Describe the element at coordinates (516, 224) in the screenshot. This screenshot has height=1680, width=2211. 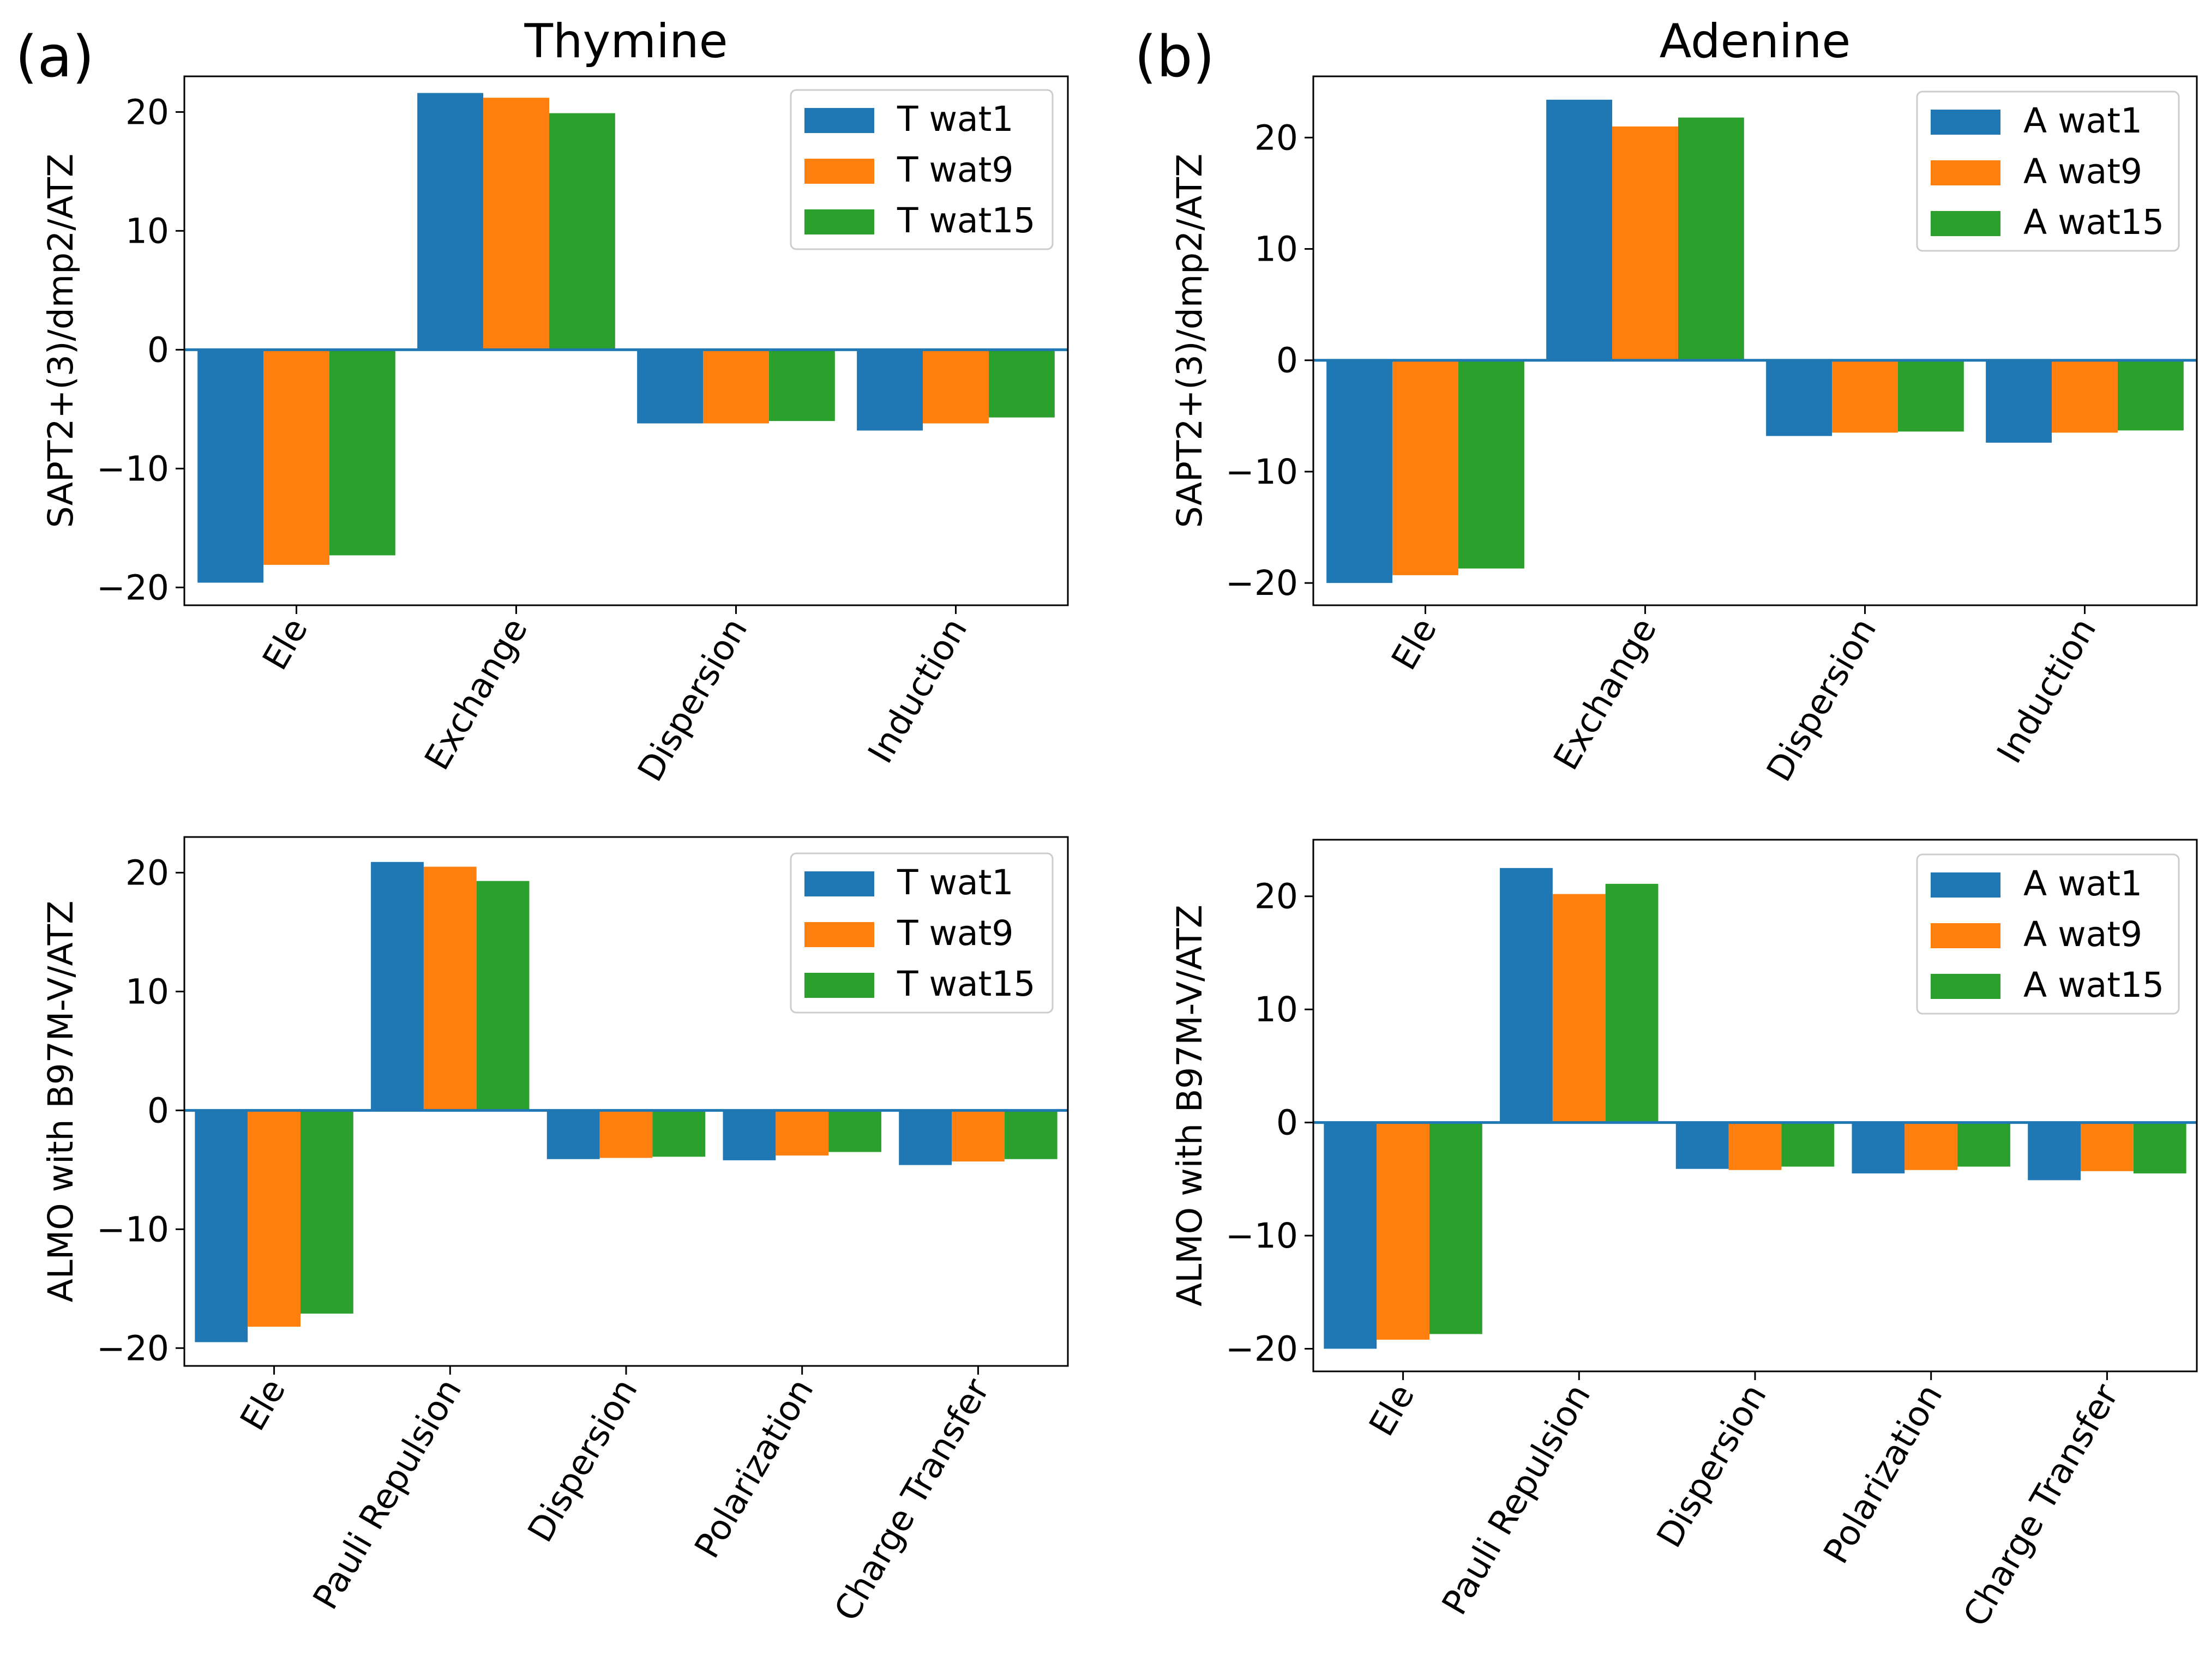
I see `bar-t-wat9-exchange` at that location.